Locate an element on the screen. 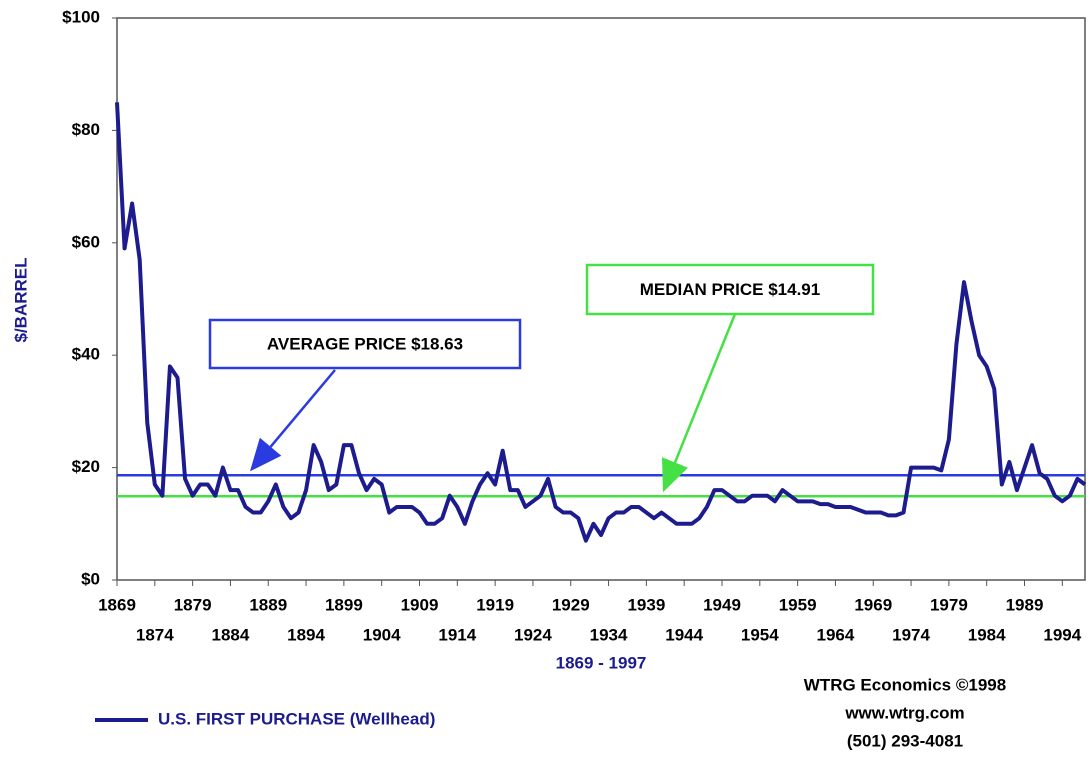 This screenshot has height=757, width=1090. x-tick-label: 1994 is located at coordinates (1062, 634).